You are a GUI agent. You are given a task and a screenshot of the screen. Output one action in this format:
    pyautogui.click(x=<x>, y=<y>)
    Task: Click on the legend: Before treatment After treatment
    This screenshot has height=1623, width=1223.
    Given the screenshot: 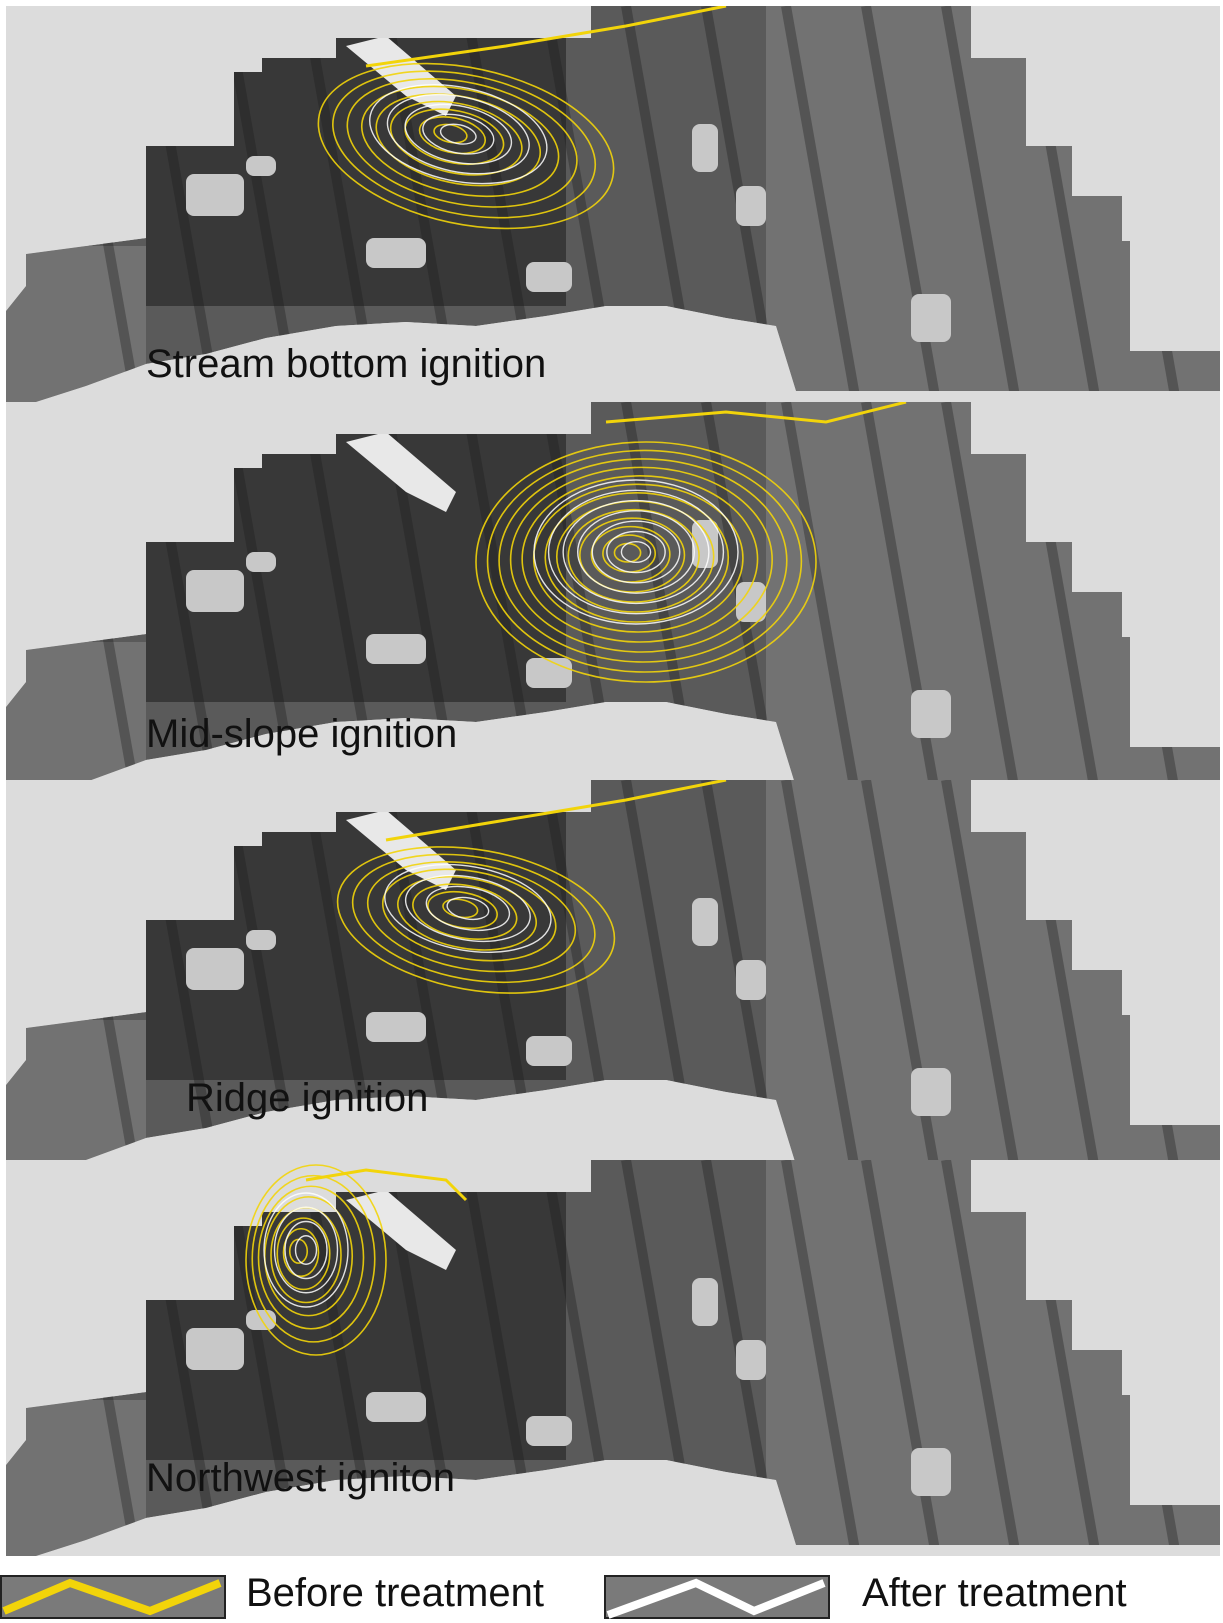 What is the action you would take?
    pyautogui.click(x=611, y=1594)
    